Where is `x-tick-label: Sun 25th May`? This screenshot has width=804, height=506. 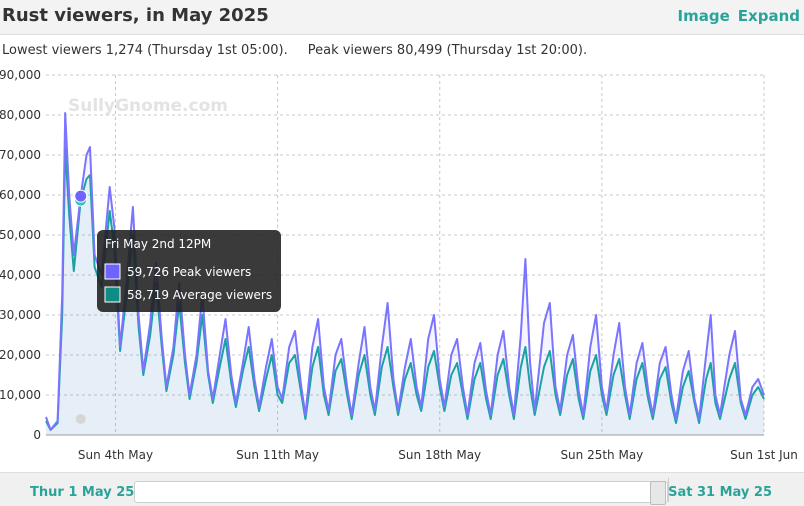
x-tick-label: Sun 25th May is located at coordinates (601, 455).